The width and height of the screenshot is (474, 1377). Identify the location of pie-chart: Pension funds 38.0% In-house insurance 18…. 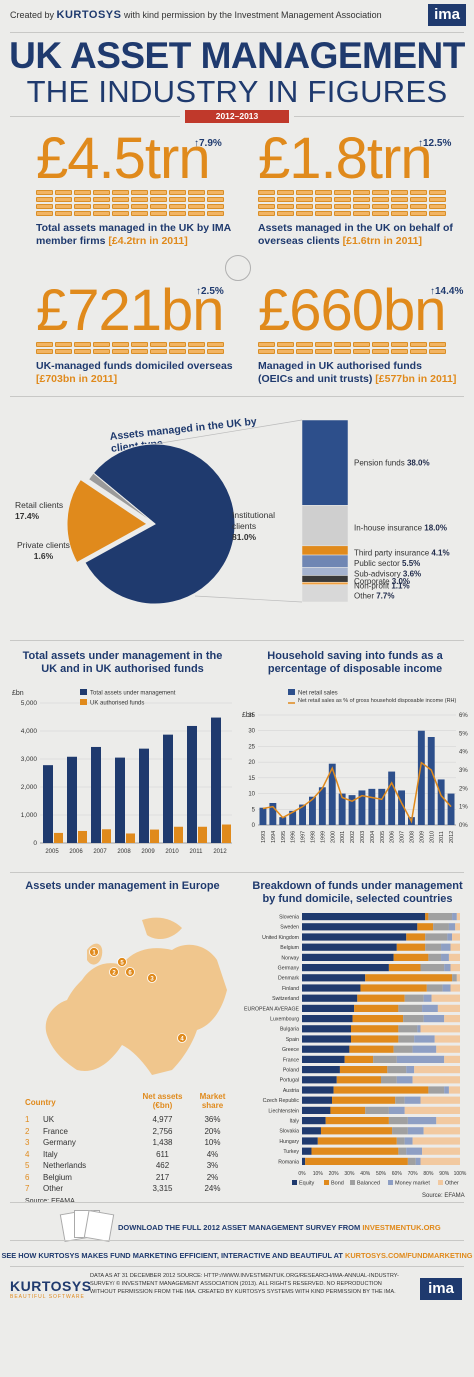
(258, 512).